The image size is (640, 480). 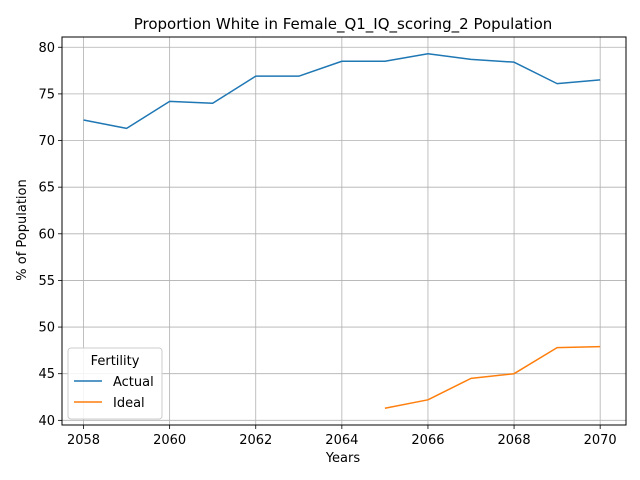 I want to click on x-tick-label: 2070, so click(x=600, y=440).